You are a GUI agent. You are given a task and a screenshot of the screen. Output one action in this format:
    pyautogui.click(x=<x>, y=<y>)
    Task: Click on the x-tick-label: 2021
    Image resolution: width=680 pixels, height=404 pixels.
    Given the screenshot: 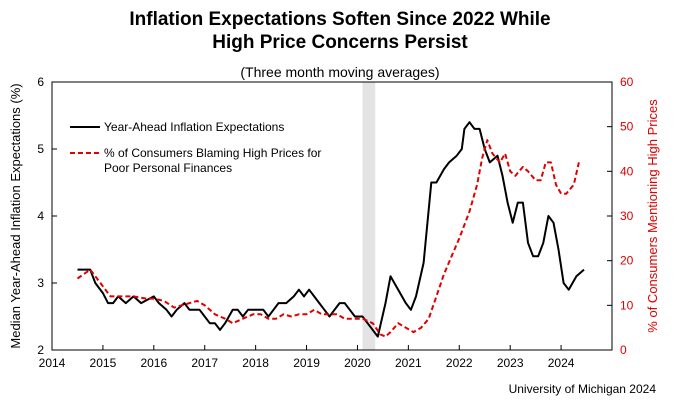 What is the action you would take?
    pyautogui.click(x=408, y=363)
    